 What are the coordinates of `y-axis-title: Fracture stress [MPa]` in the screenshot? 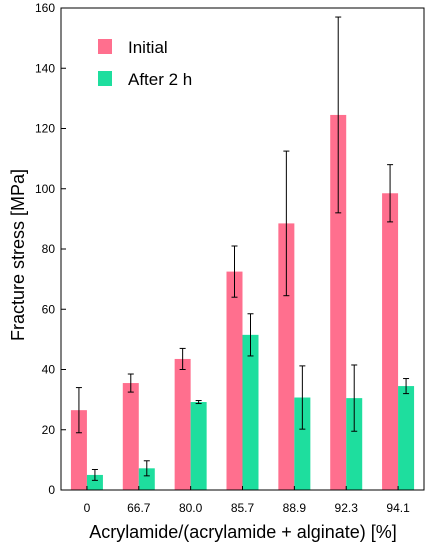 It's located at (18, 255).